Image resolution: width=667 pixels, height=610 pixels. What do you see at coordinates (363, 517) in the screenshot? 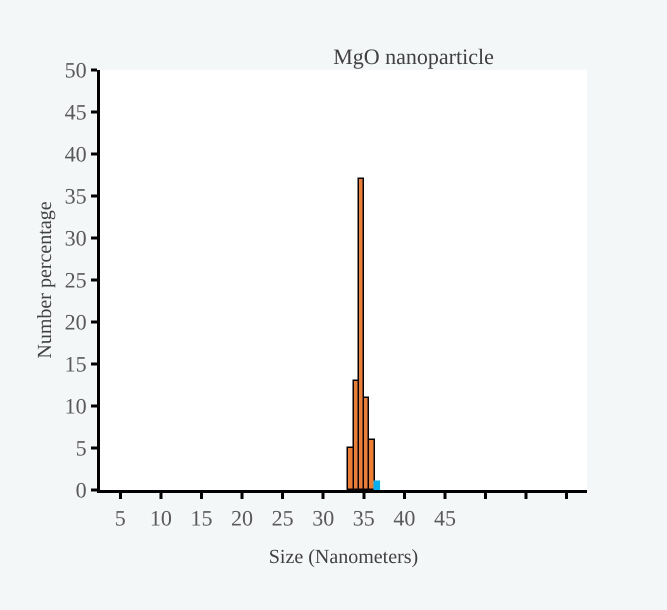
I see `x-tick-label: 35` at bounding box center [363, 517].